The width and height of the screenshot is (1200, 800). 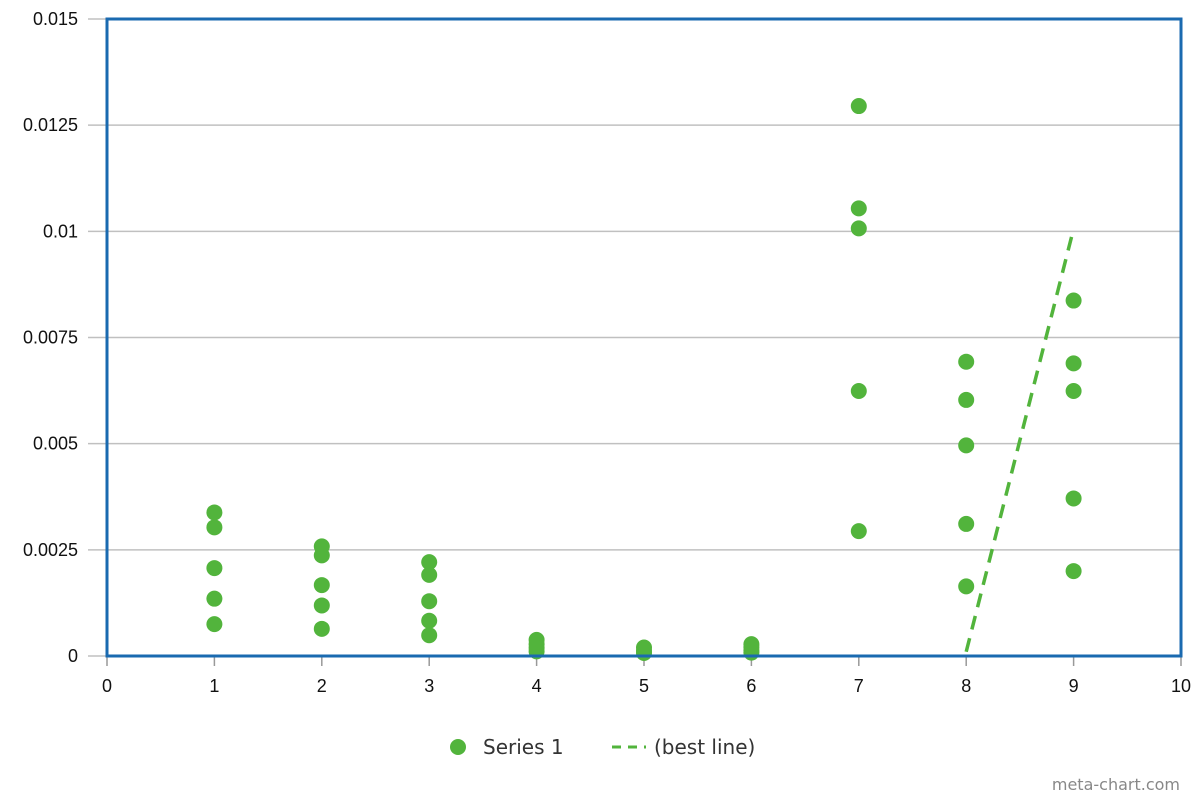 What do you see at coordinates (429, 686) in the screenshot?
I see `x-tick-label: 3` at bounding box center [429, 686].